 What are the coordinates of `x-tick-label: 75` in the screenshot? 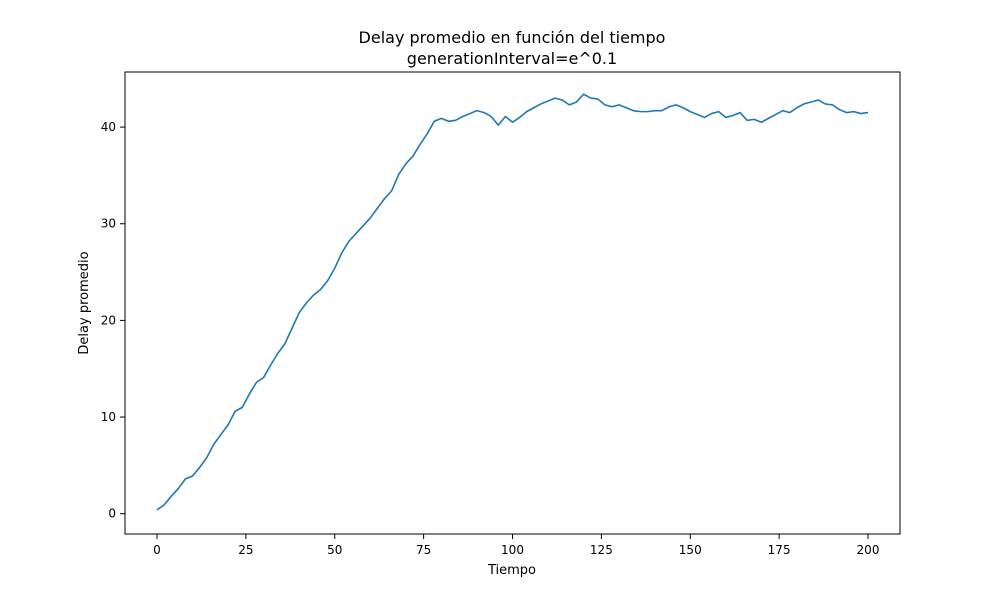 It's located at (423, 550).